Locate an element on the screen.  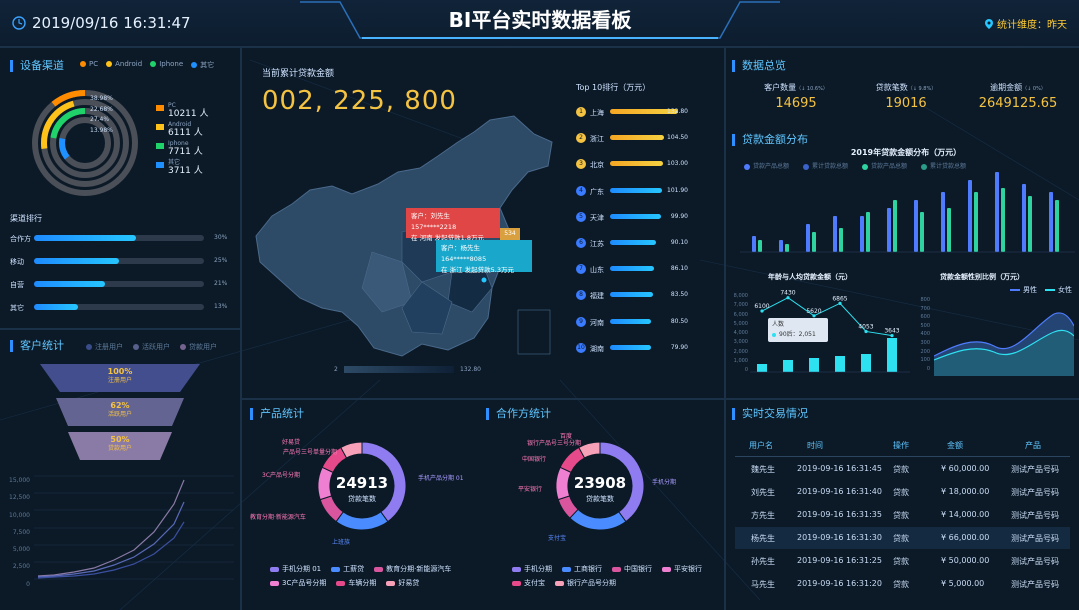
legend-item: 工薪贷 is located at coordinates (347, 569).